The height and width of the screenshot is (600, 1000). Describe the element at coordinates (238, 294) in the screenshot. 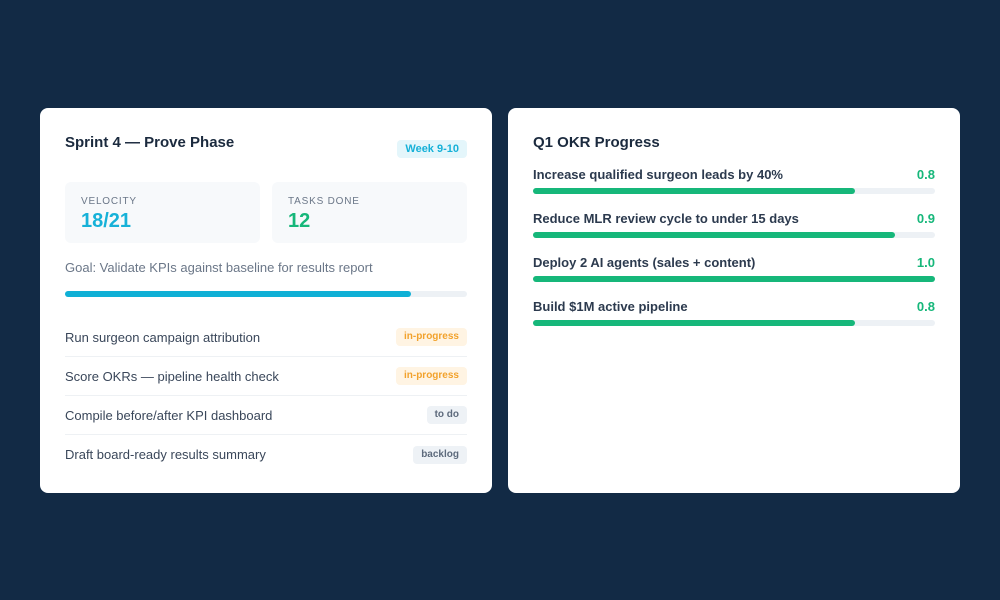

I see `sprint-progress-fill` at that location.